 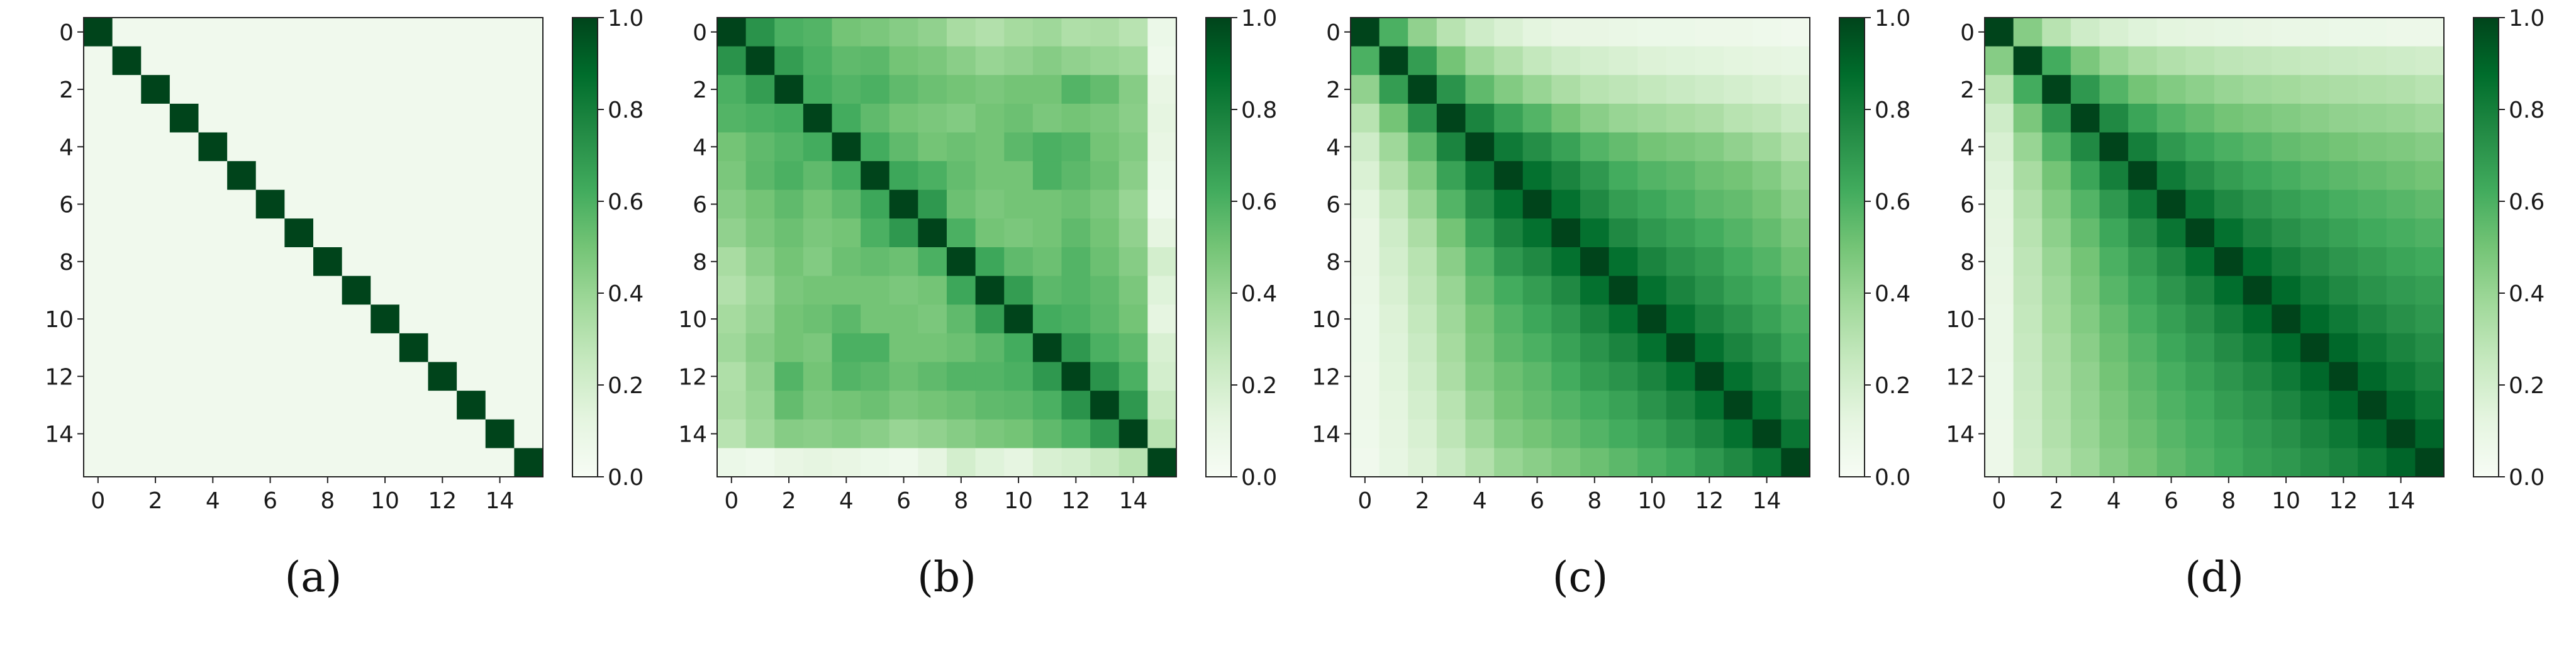 I want to click on x-tick-label: 4, so click(x=1480, y=501).